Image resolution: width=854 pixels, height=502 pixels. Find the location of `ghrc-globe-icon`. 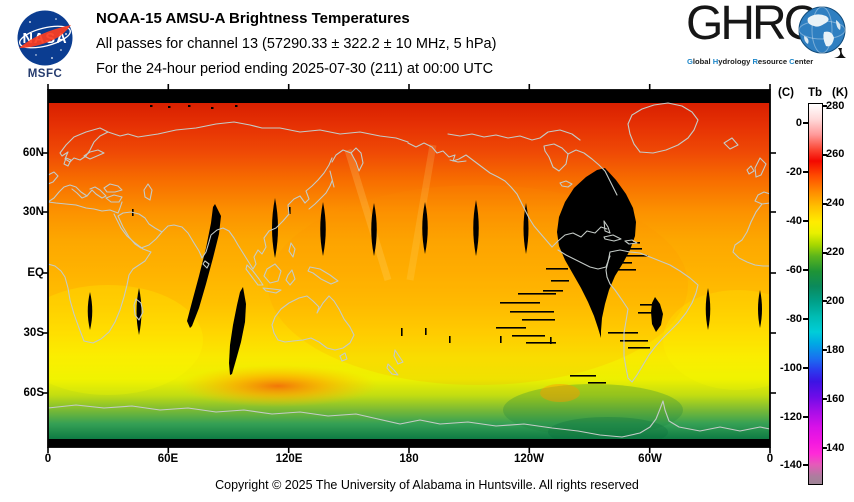

ghrc-globe-icon is located at coordinates (822, 32).